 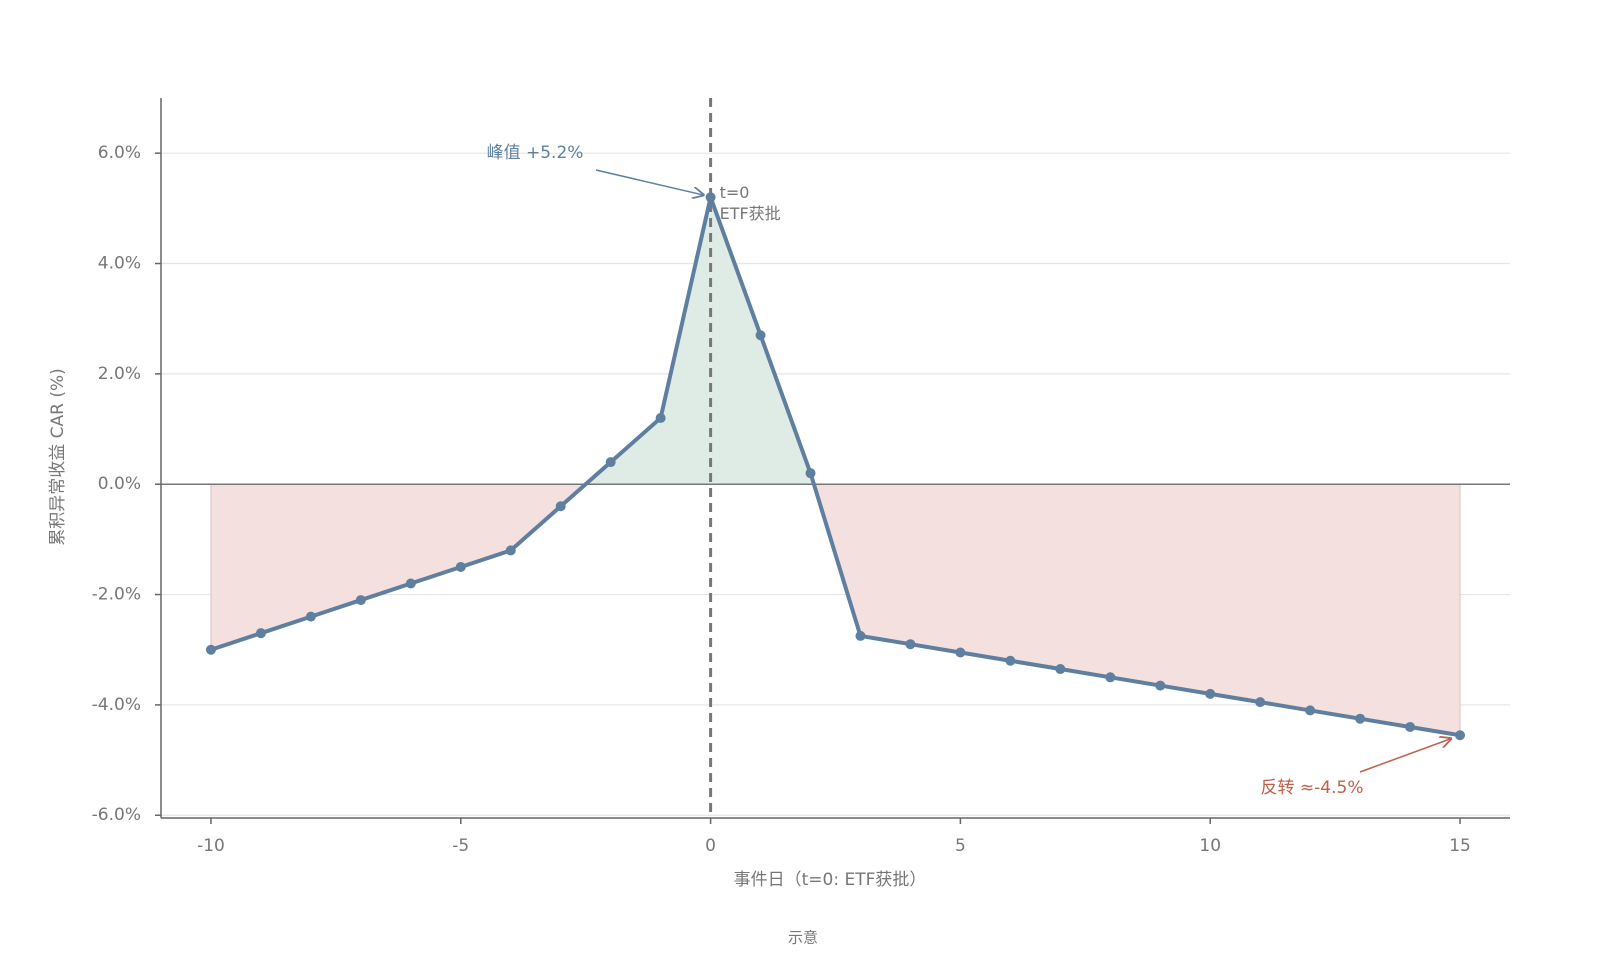 What do you see at coordinates (211, 846) in the screenshot?
I see `x-tick-label: -10` at bounding box center [211, 846].